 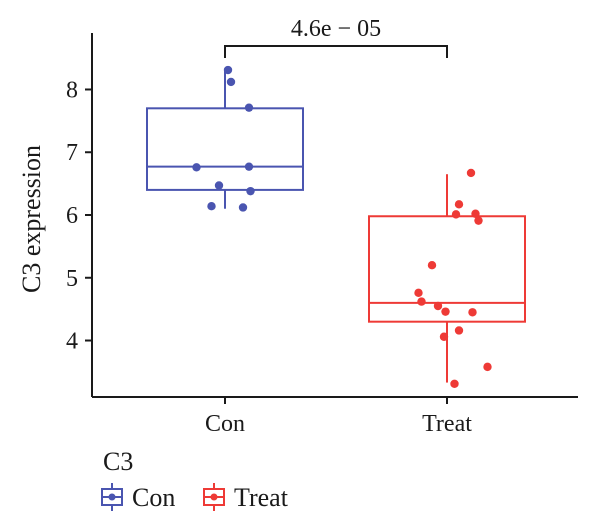 I want to click on legend-title: C3, so click(x=118, y=461).